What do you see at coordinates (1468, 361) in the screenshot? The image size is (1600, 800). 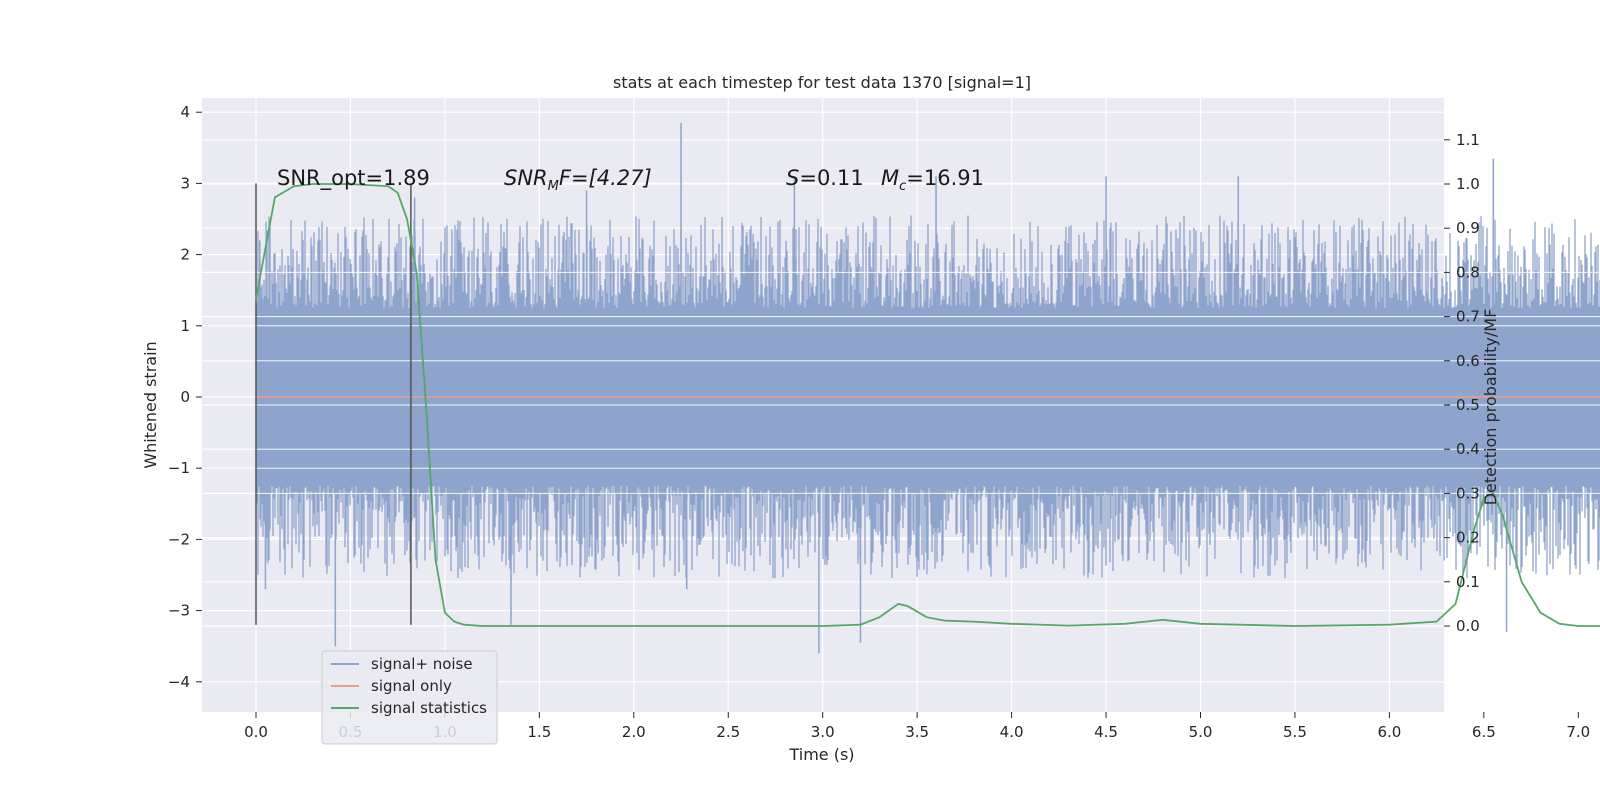 I see `y2-tick-label: 0.6` at bounding box center [1468, 361].